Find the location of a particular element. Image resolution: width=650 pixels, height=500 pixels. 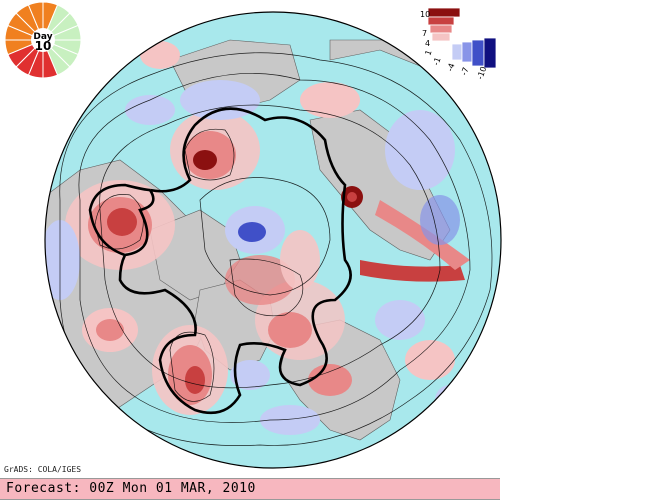

day-indicator: Day 10 is located at coordinates (43, 40).